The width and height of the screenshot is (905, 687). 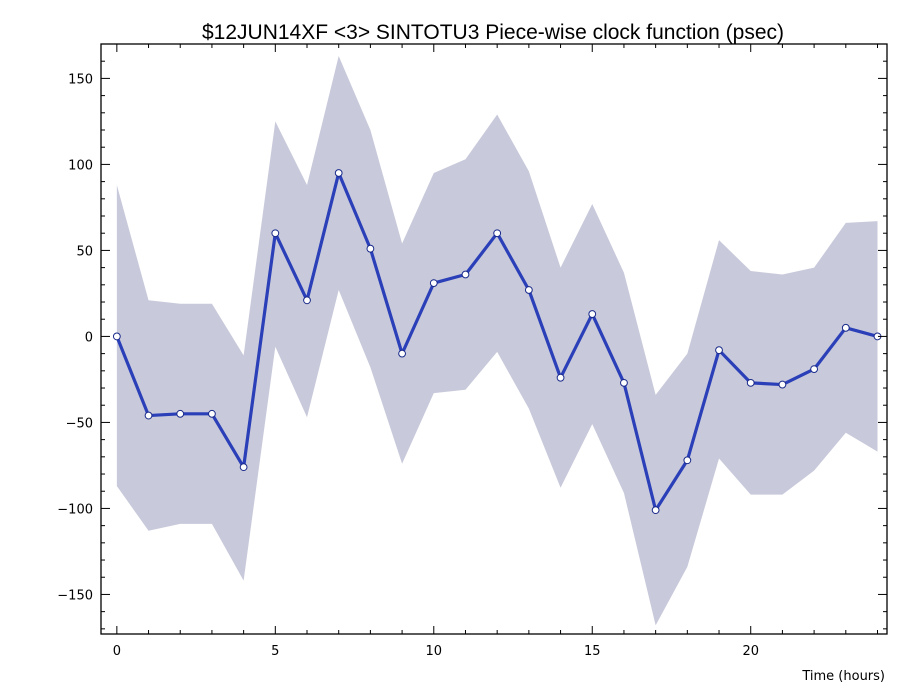 What do you see at coordinates (750, 651) in the screenshot?
I see `x-tick-label-20: 20` at bounding box center [750, 651].